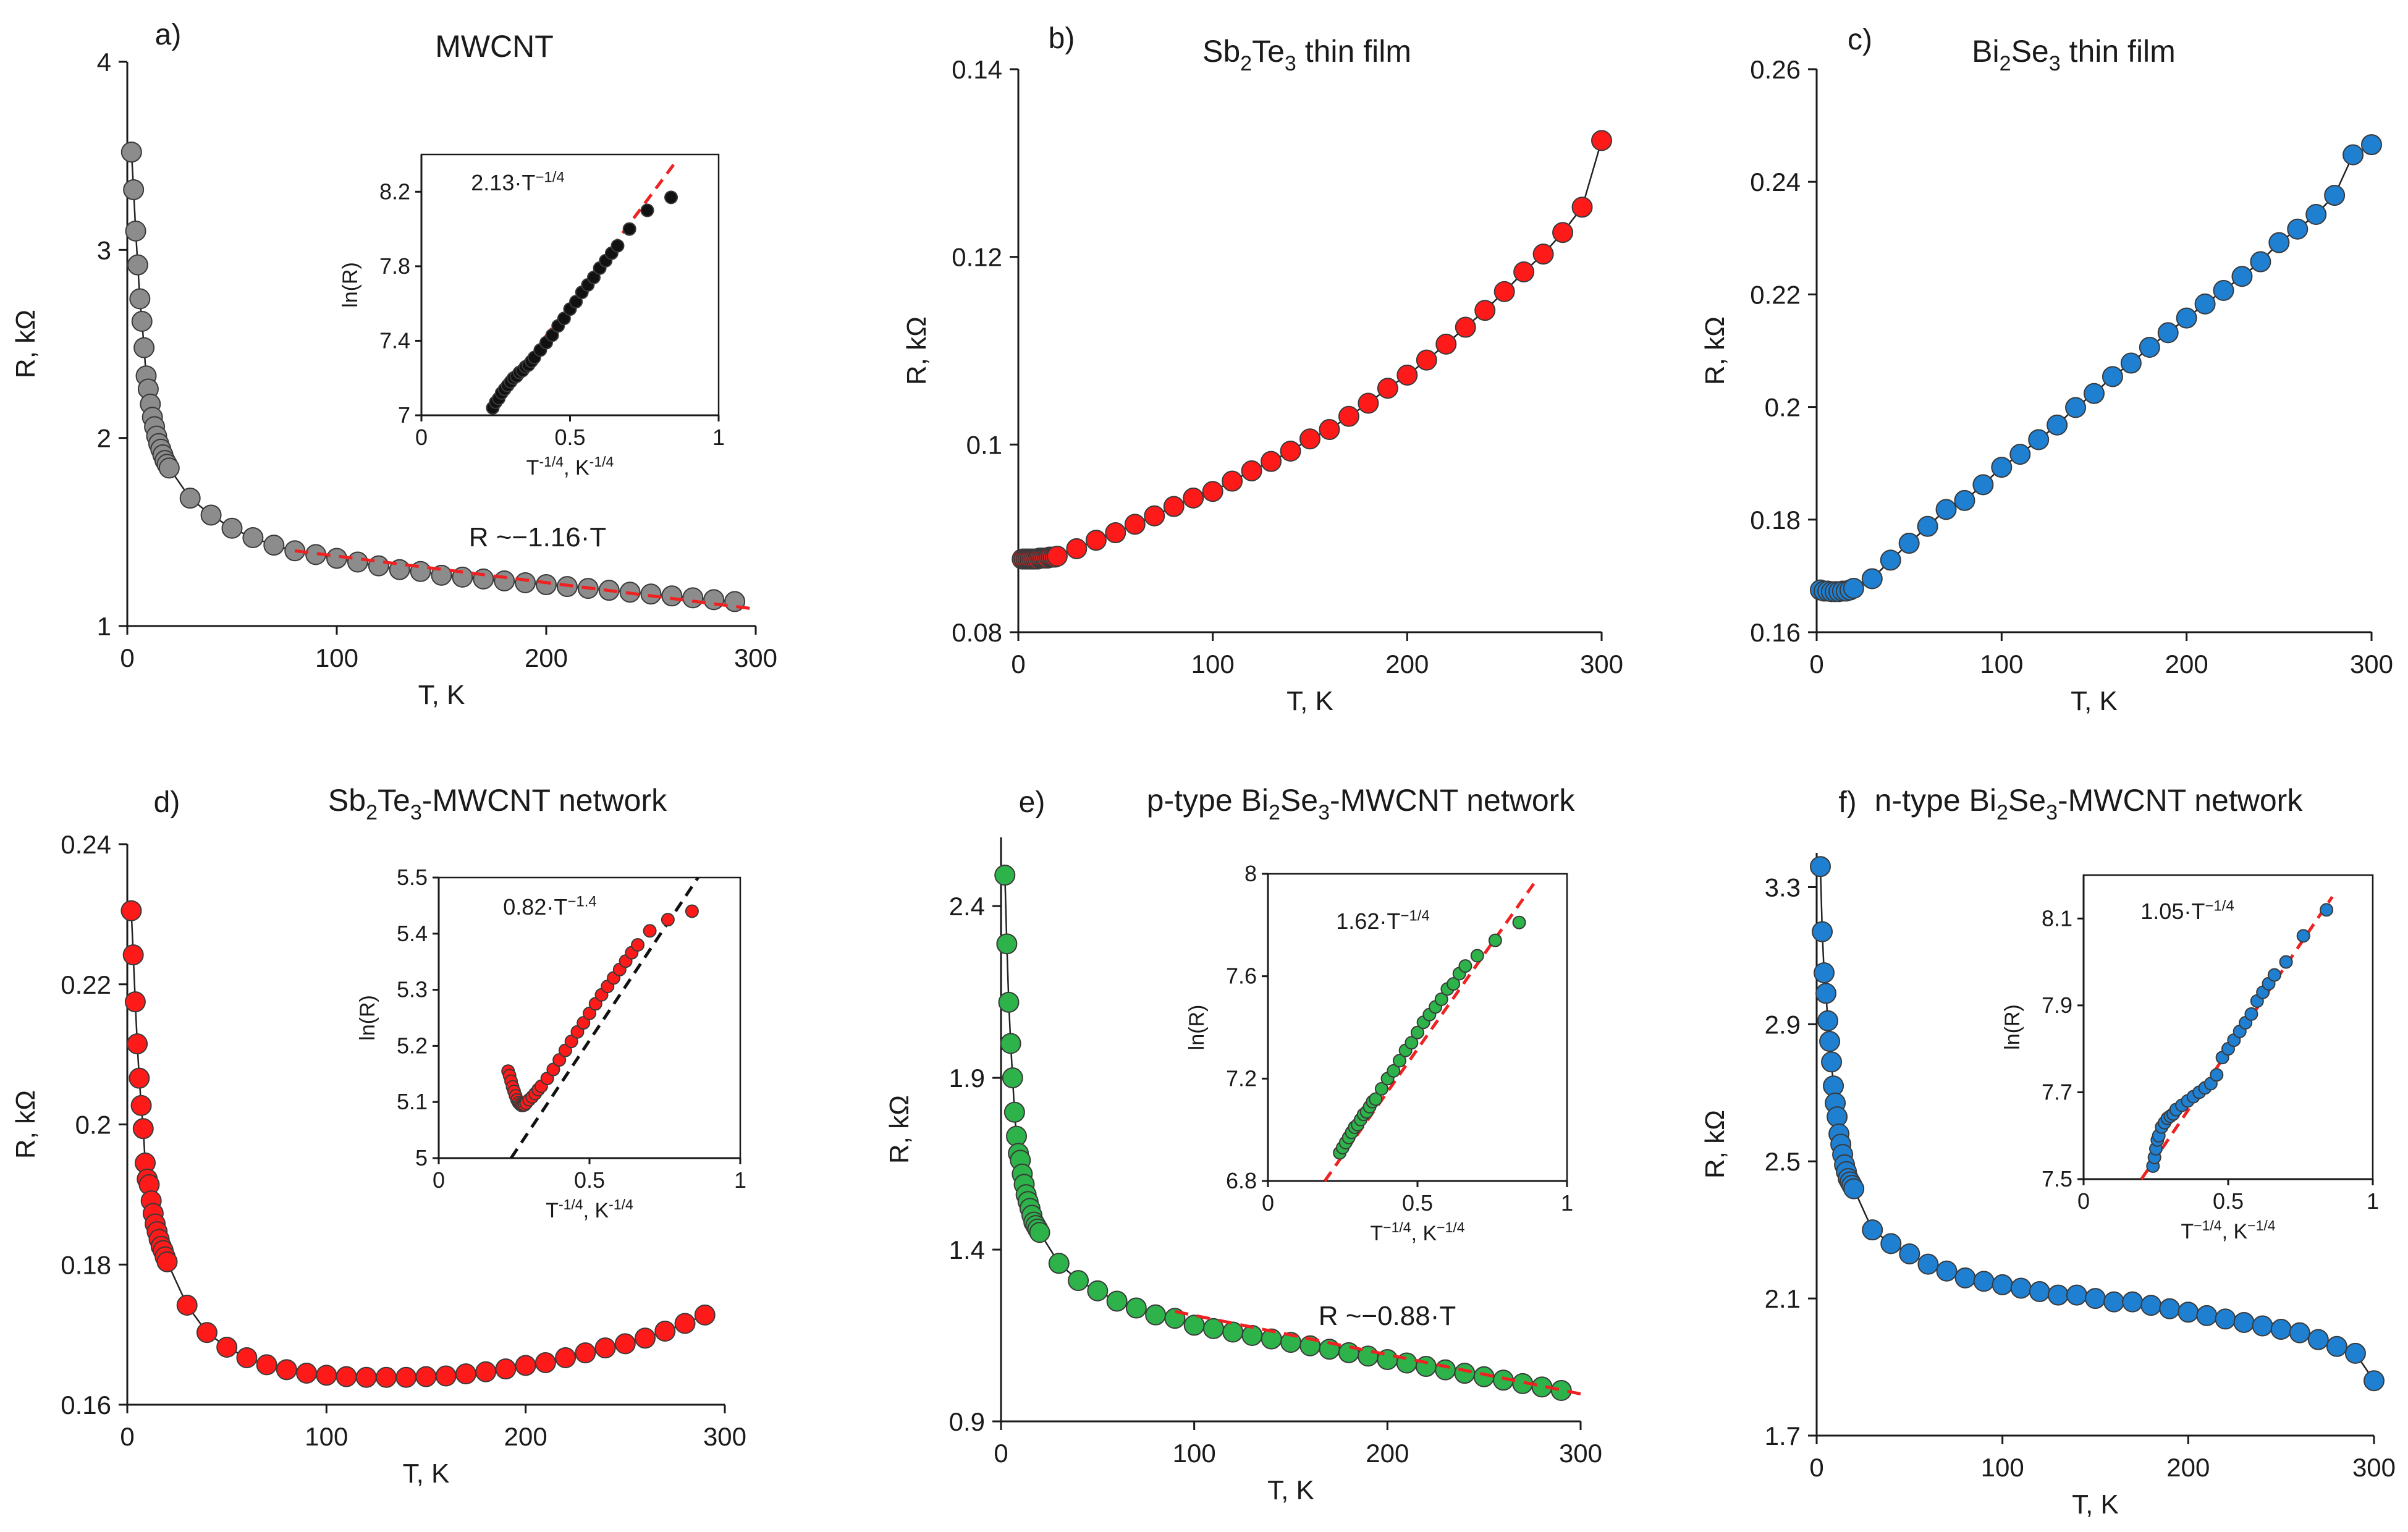  Describe the element at coordinates (2095, 1505) in the screenshot. I see `panel-f-x-axis-label: T, K` at that location.